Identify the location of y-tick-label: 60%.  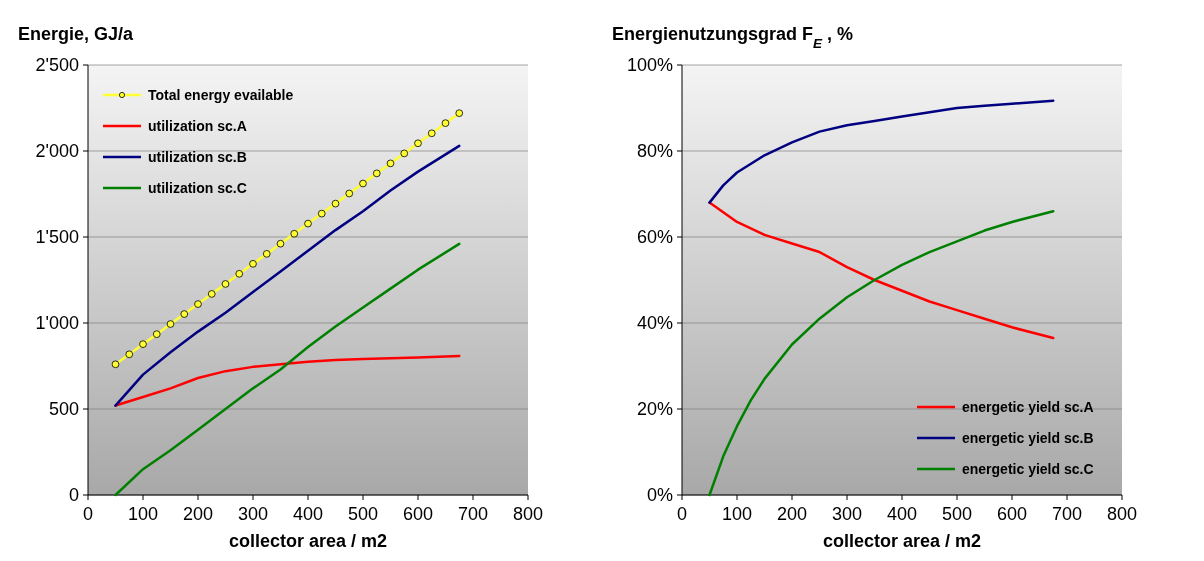
(654, 237).